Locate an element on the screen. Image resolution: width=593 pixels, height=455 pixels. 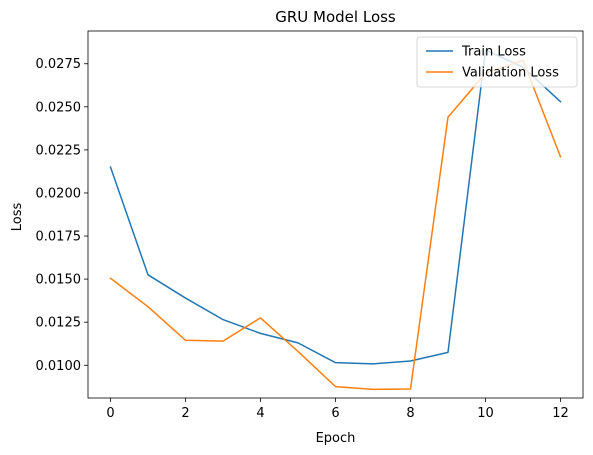
x-tick-label: 10 is located at coordinates (485, 413).